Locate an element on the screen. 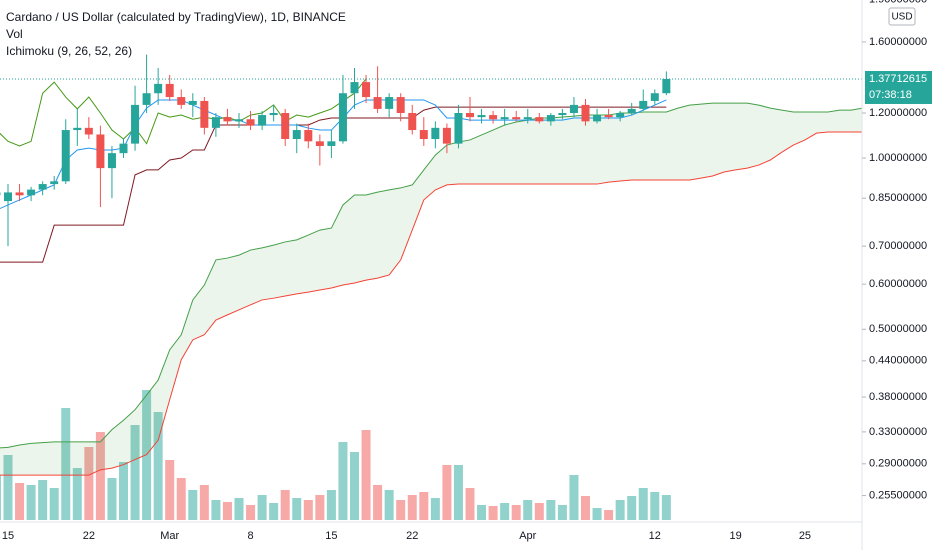  price-tick-label: 1.20000000 is located at coordinates (898, 113).